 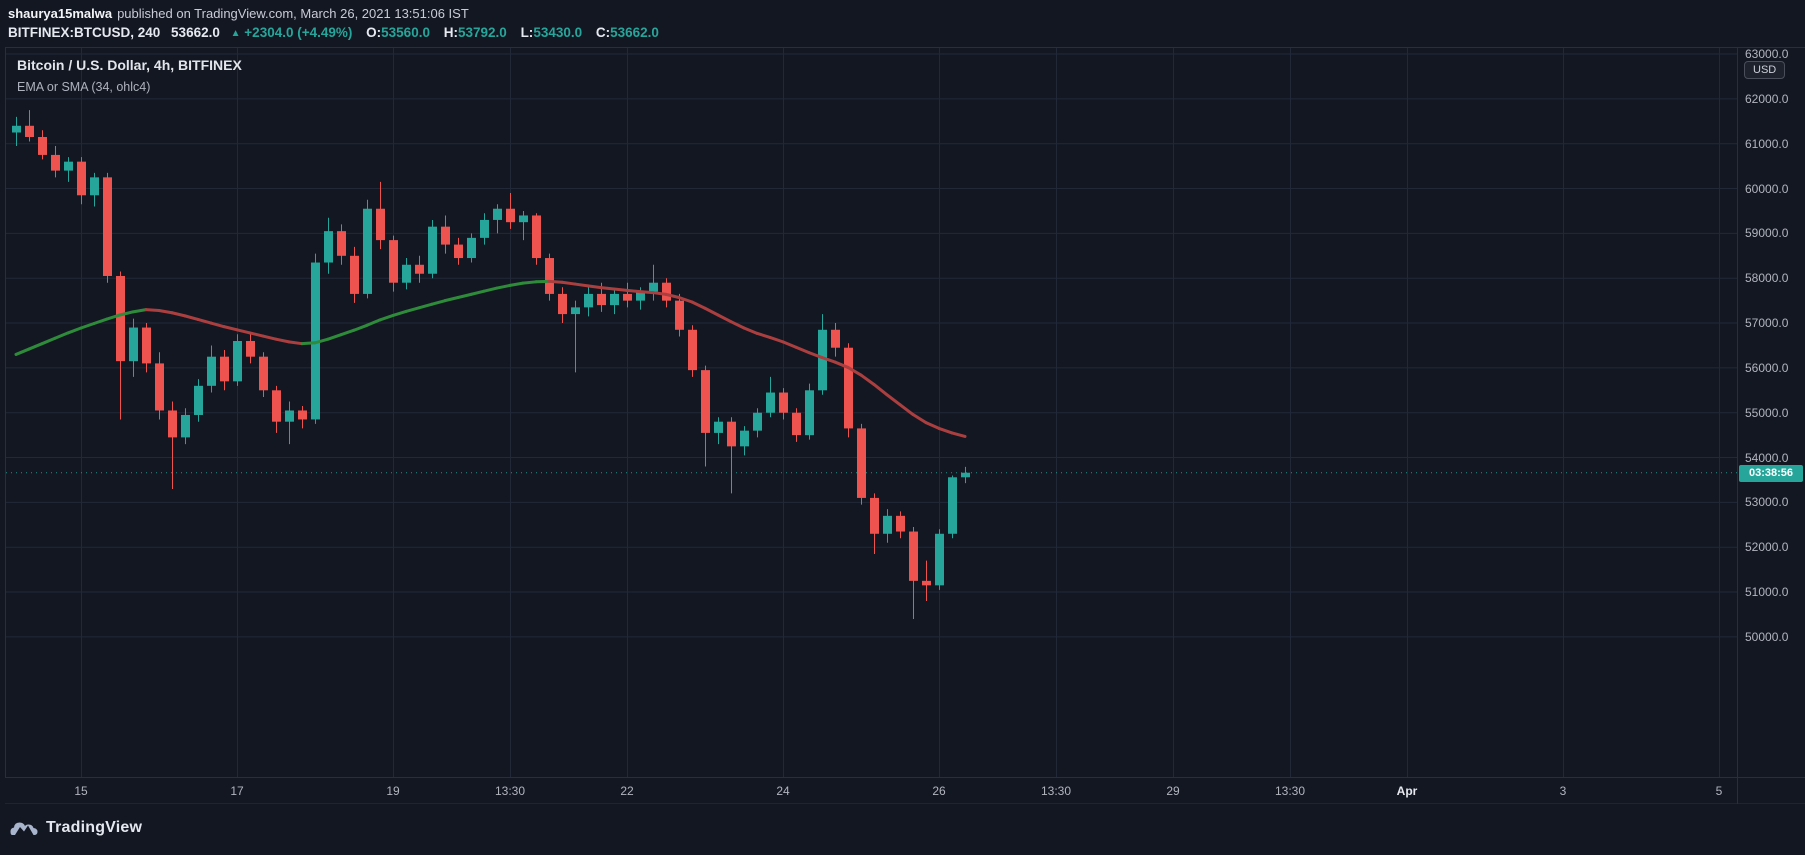 I want to click on open-value: 53560.0, so click(x=405, y=32).